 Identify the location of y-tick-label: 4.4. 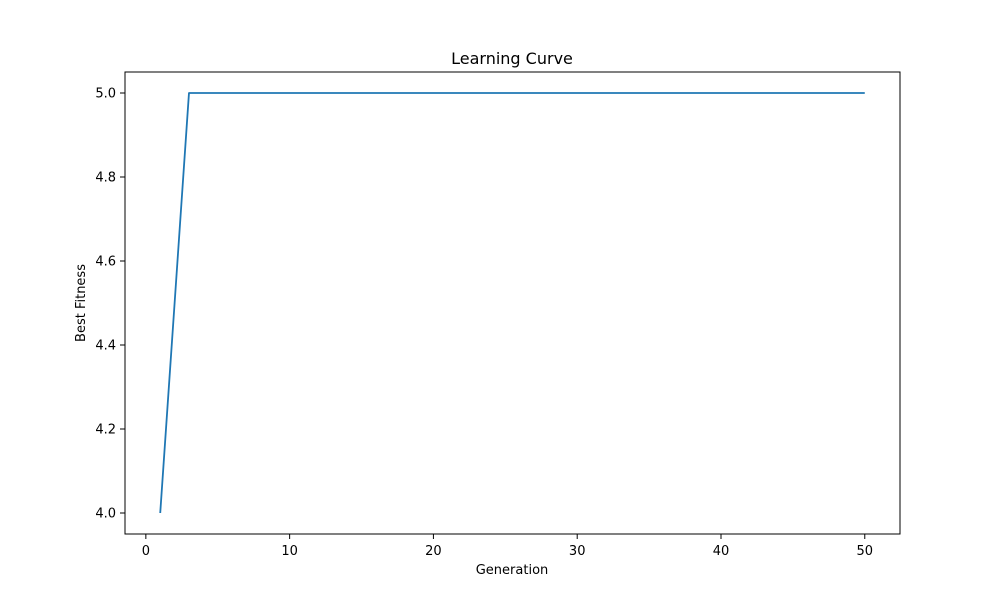
(105, 346).